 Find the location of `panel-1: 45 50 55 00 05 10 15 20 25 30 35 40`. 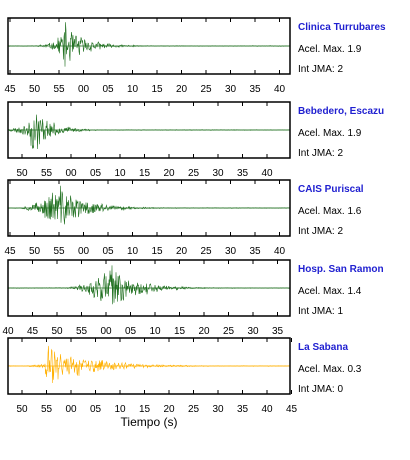

panel-1: 45 50 55 00 05 10 15 20 25 30 35 40 is located at coordinates (147, 56).